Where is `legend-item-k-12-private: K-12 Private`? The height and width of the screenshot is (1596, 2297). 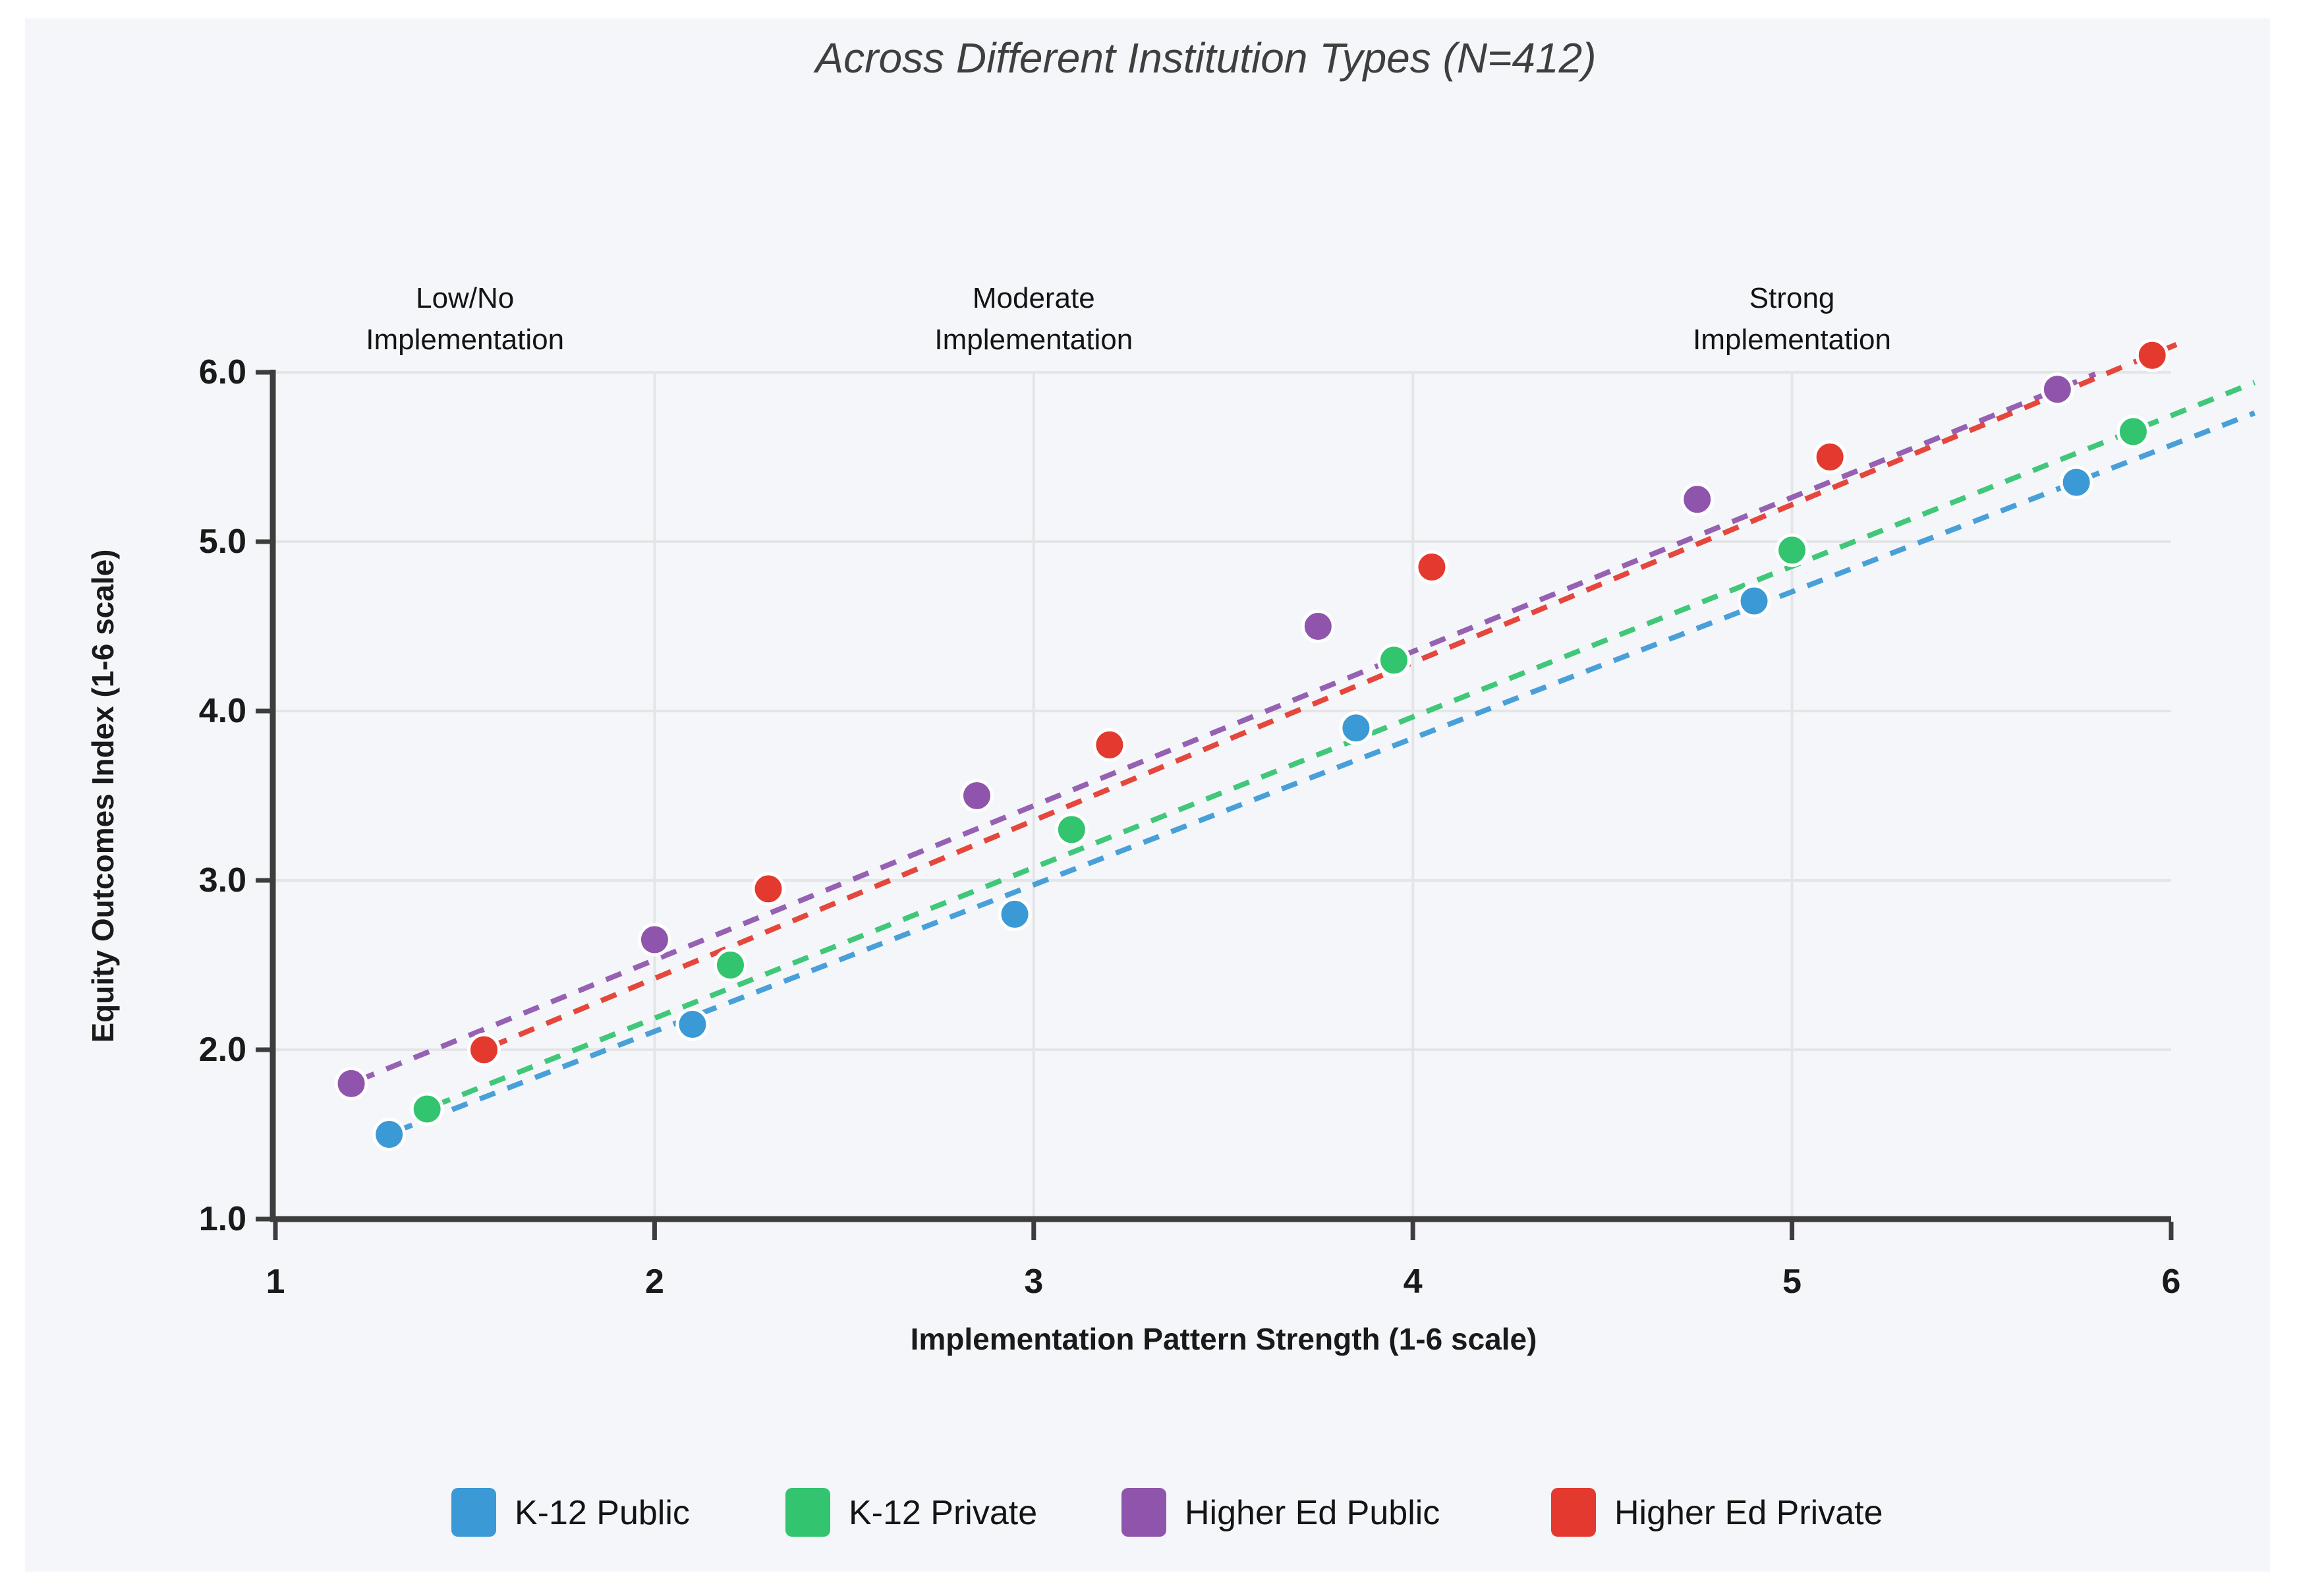
legend-item-k-12-private: K-12 Private is located at coordinates (911, 1512).